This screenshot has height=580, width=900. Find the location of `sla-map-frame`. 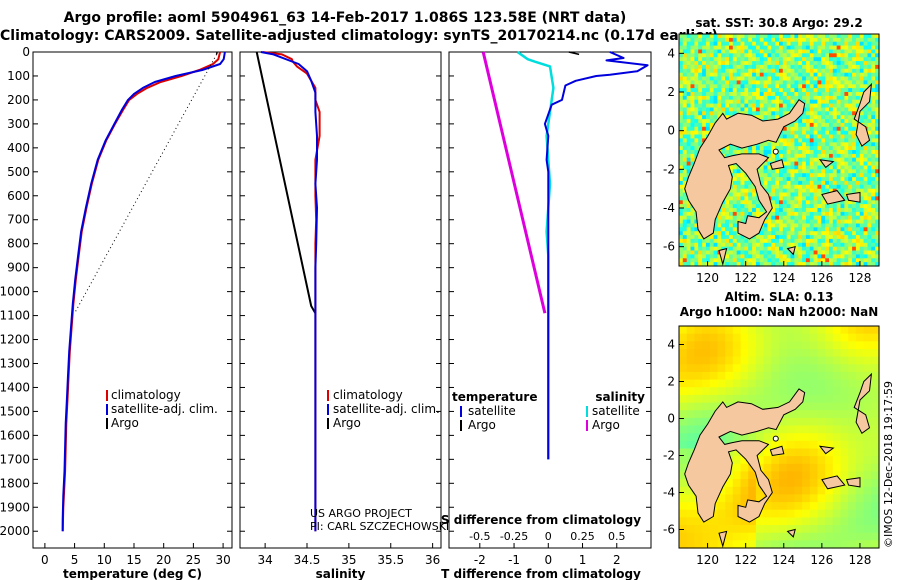

sla-map-frame is located at coordinates (779, 437).